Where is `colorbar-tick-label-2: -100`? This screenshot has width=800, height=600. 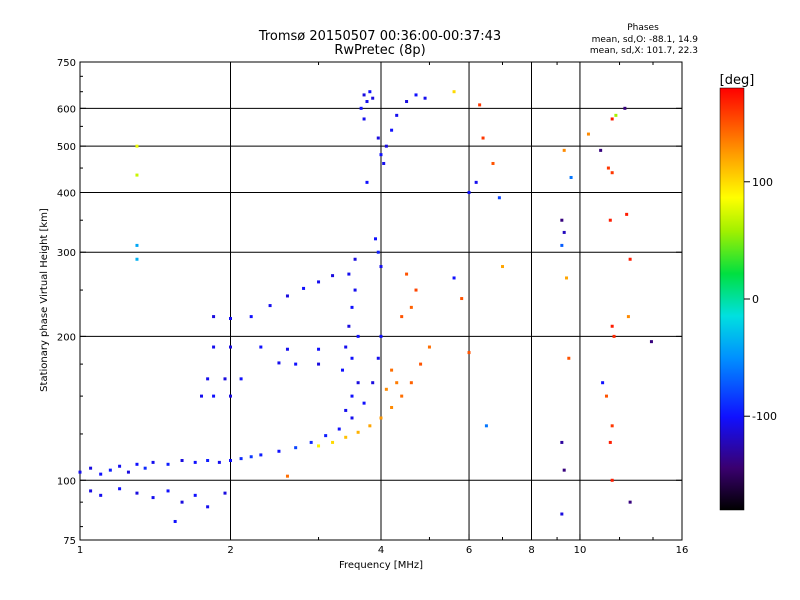 colorbar-tick-label-2: -100 is located at coordinates (764, 416).